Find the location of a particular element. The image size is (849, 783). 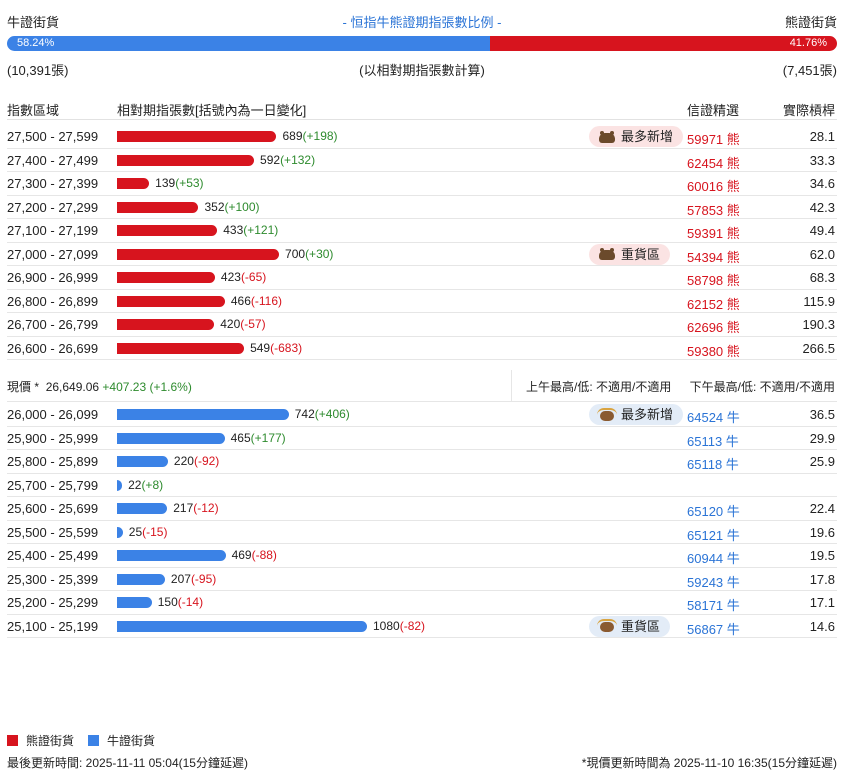

warrant-code-link: 59391 熊 is located at coordinates (713, 233).